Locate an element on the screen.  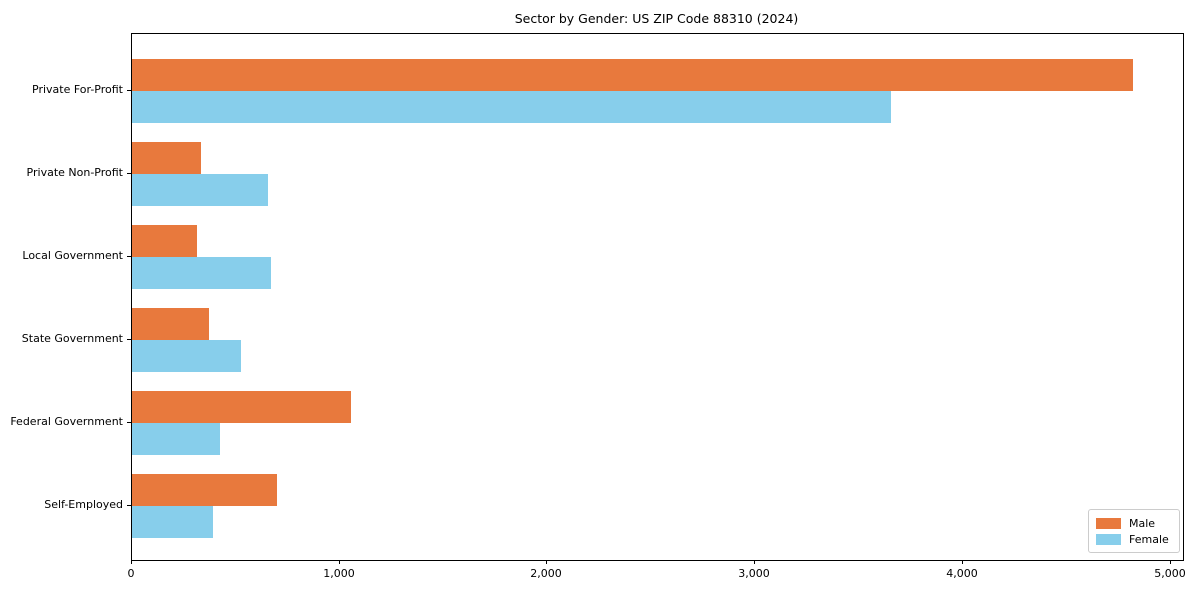
legend-entry-male: Male is located at coordinates (1133, 523).